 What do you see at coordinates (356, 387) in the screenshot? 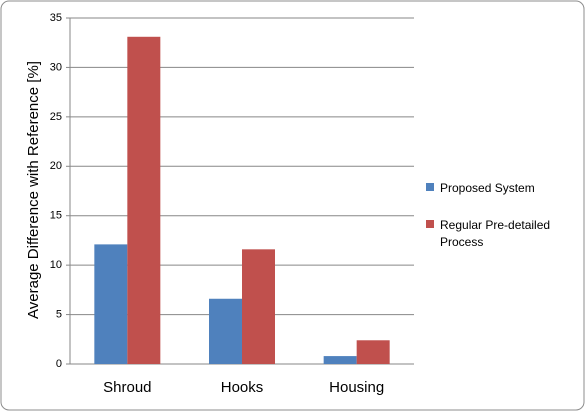
I see `x-tick-label: Housing` at bounding box center [356, 387].